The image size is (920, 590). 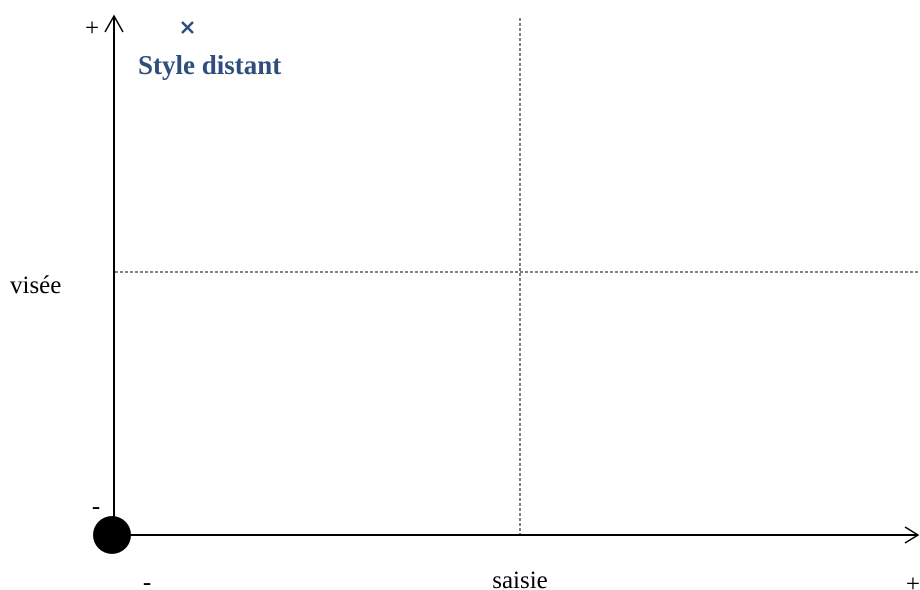 What do you see at coordinates (912, 535) in the screenshot?
I see `x-axis-arrow` at bounding box center [912, 535].